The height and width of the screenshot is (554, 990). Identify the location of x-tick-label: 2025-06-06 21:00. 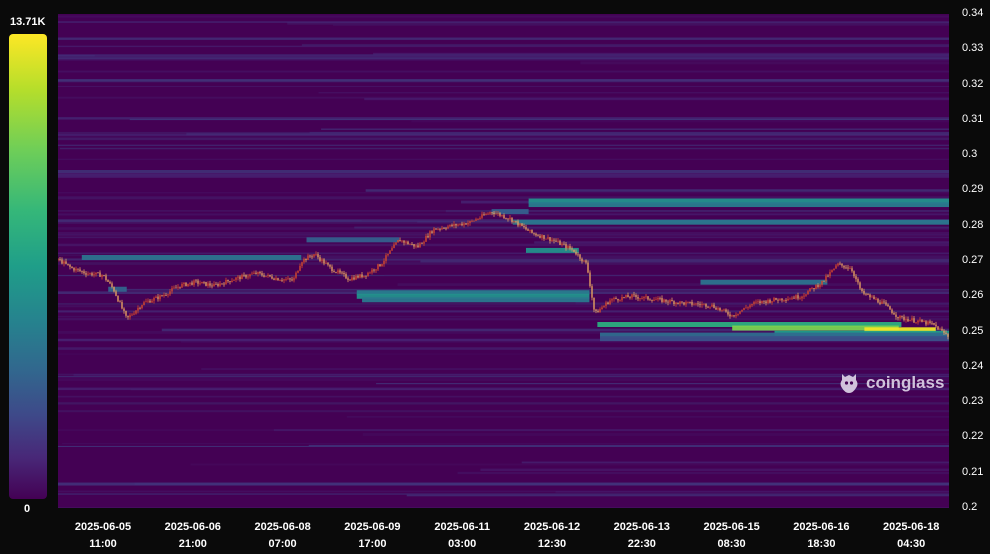
(193, 536).